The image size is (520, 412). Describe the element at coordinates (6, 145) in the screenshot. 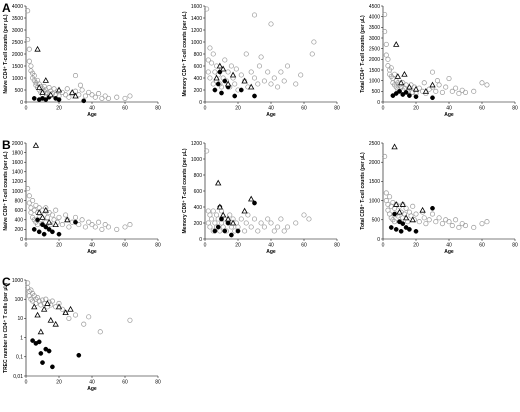

I see `panel-letter-b: B` at that location.